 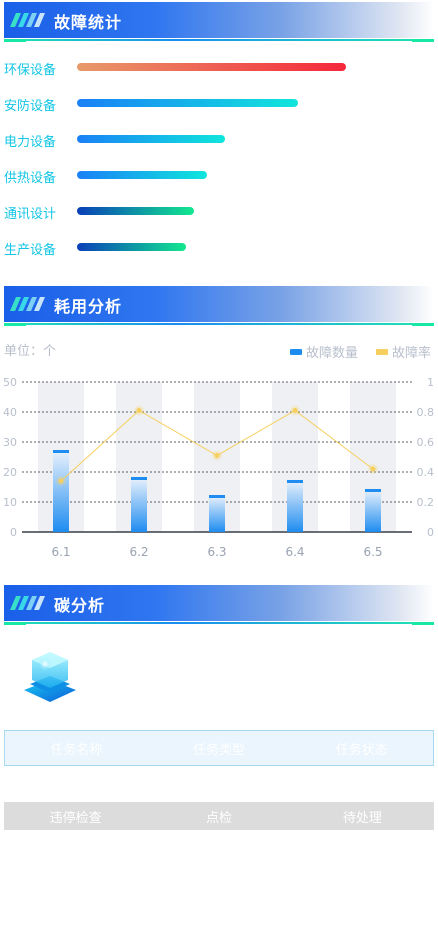 I want to click on column-header-task-type: 任务类型, so click(x=219, y=750).